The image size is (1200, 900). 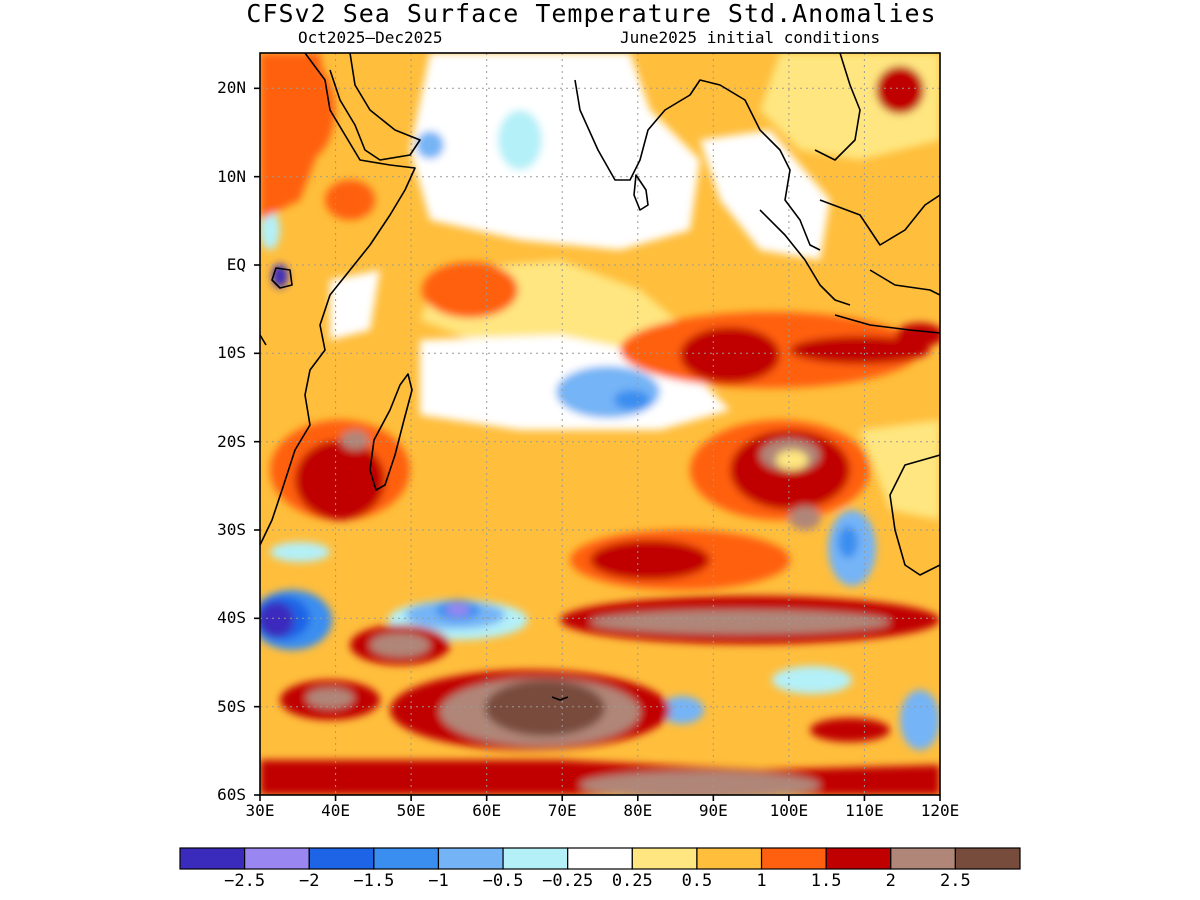 I want to click on colorbar-label: 0.25, so click(x=632, y=881).